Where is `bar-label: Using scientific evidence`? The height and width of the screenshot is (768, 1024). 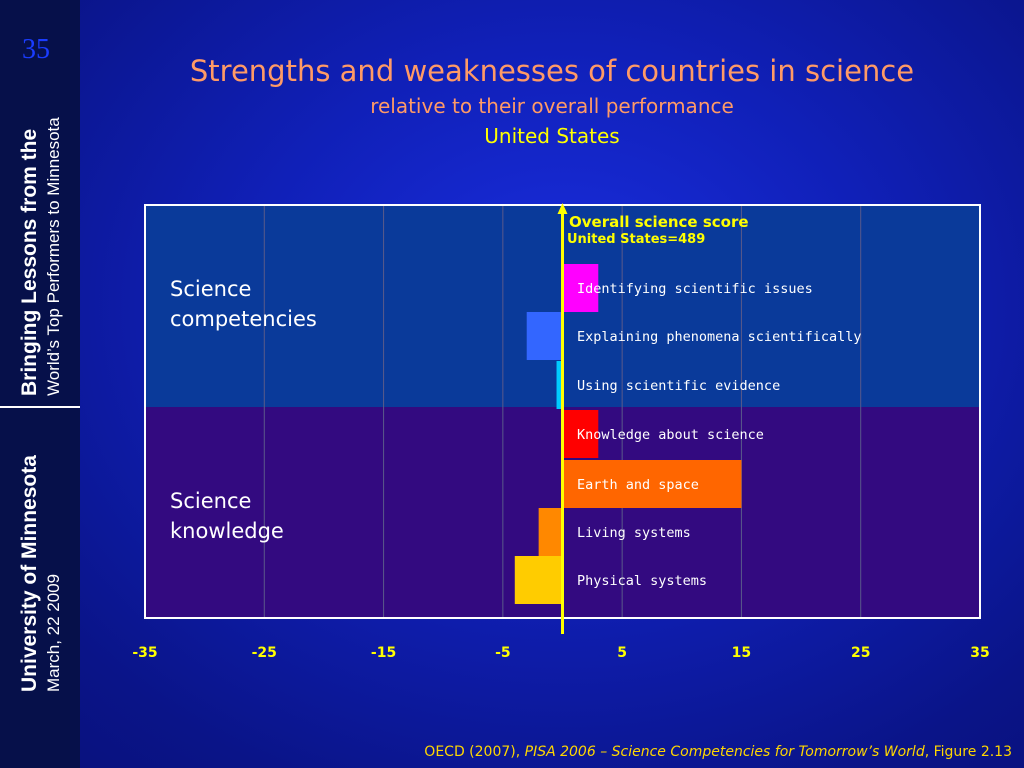
bar-label: Using scientific evidence is located at coordinates (678, 386).